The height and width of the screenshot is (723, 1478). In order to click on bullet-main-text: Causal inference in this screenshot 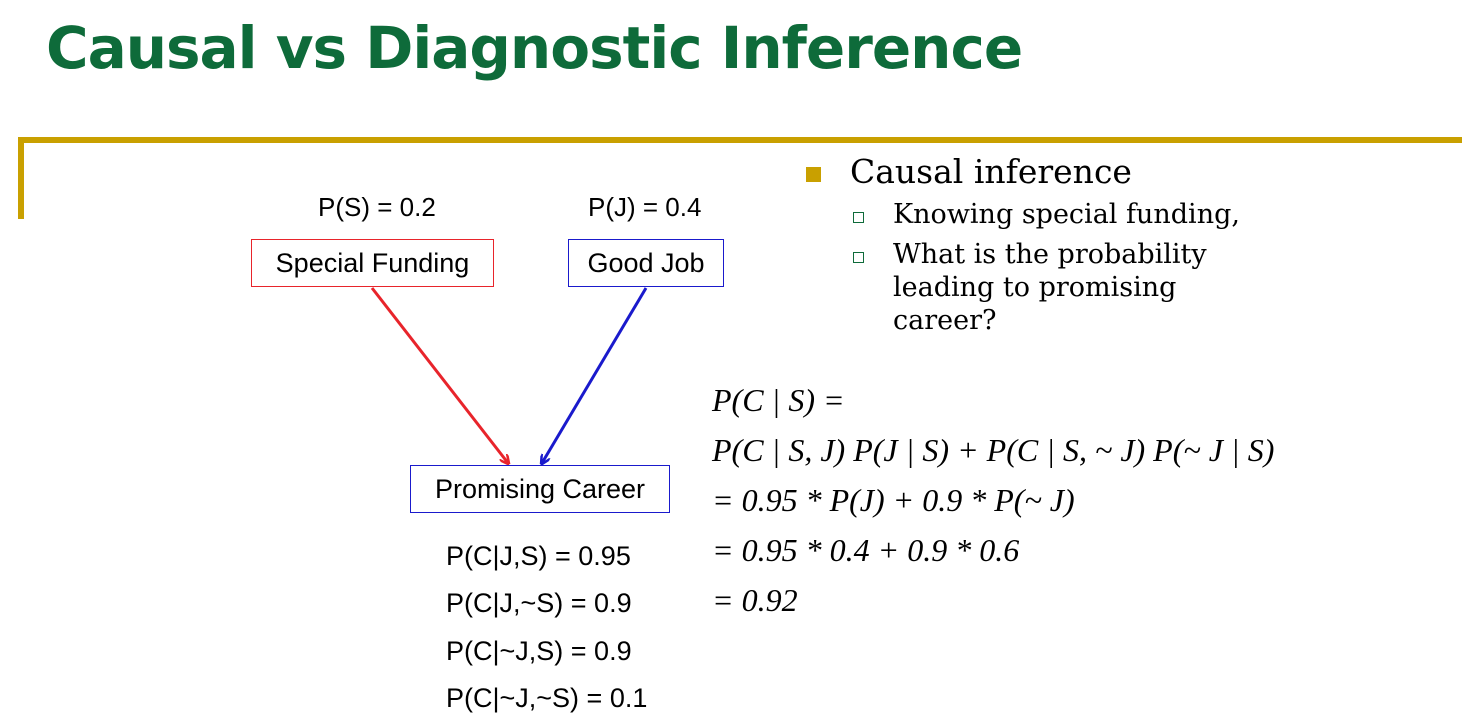, I will do `click(991, 171)`.